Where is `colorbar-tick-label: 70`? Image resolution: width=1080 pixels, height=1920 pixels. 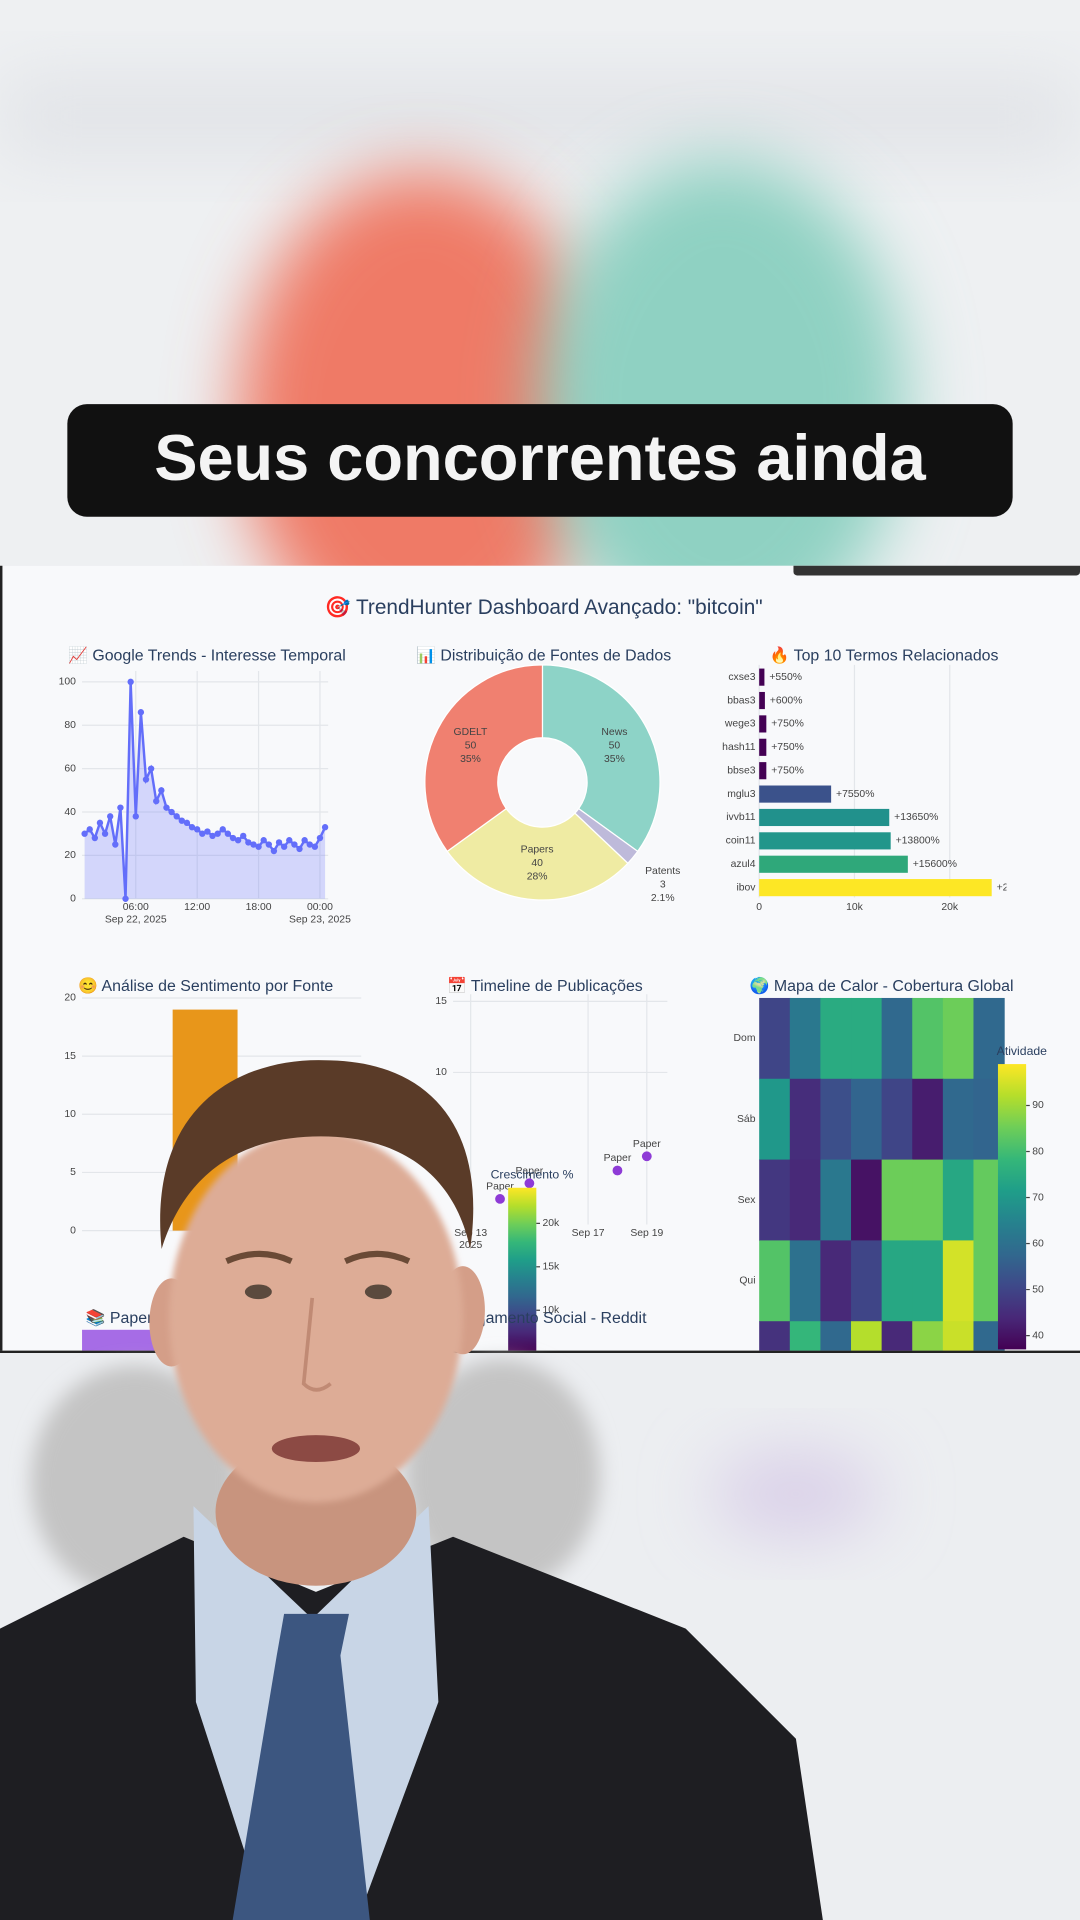 colorbar-tick-label: 70 is located at coordinates (1038, 1197).